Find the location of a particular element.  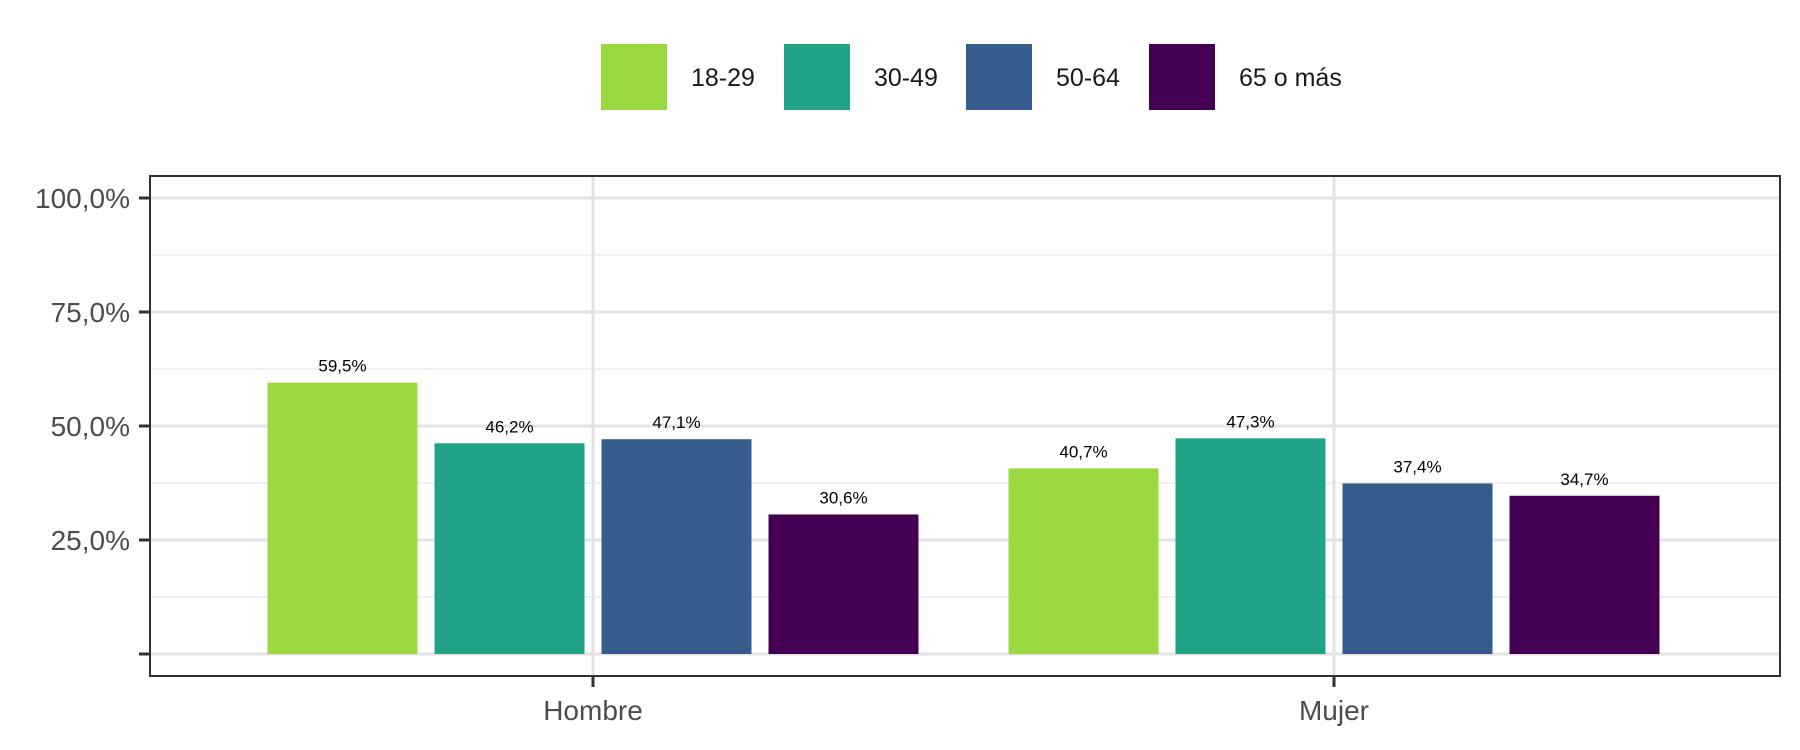

data-label: 59,5% is located at coordinates (342, 366).